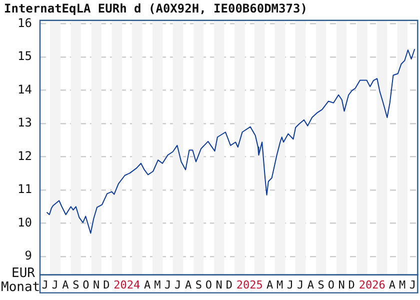  Describe the element at coordinates (156, 8) in the screenshot. I see `chart-title: InternatEqLA EURh d (A0X92H, IE00B60DM373)` at that location.